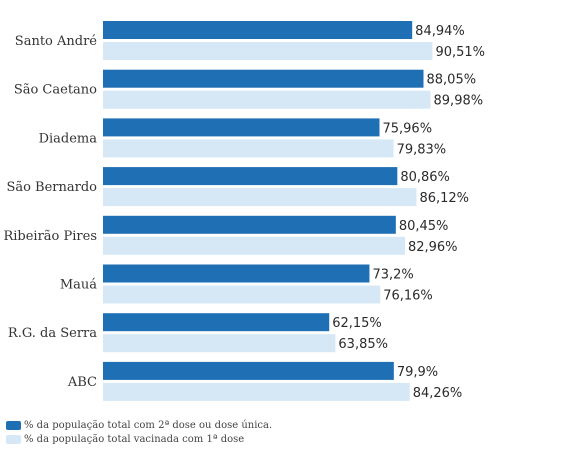  What do you see at coordinates (425, 177) in the screenshot?
I see `value-label-sao-bernardo-series-0: 80,86%` at bounding box center [425, 177].